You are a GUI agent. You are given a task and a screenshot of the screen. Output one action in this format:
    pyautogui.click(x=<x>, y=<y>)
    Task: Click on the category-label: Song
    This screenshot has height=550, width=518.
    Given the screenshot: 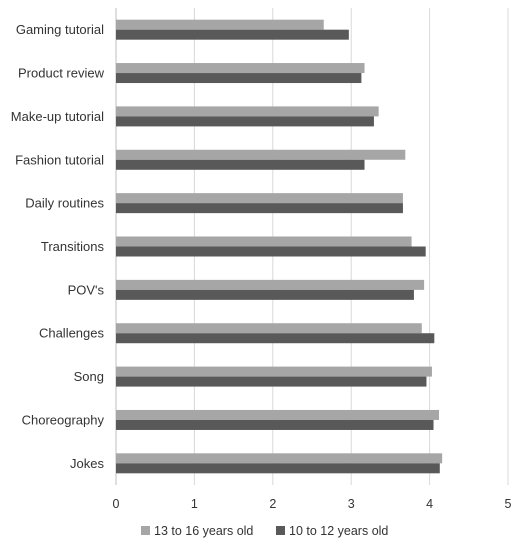 What is the action you would take?
    pyautogui.click(x=89, y=376)
    